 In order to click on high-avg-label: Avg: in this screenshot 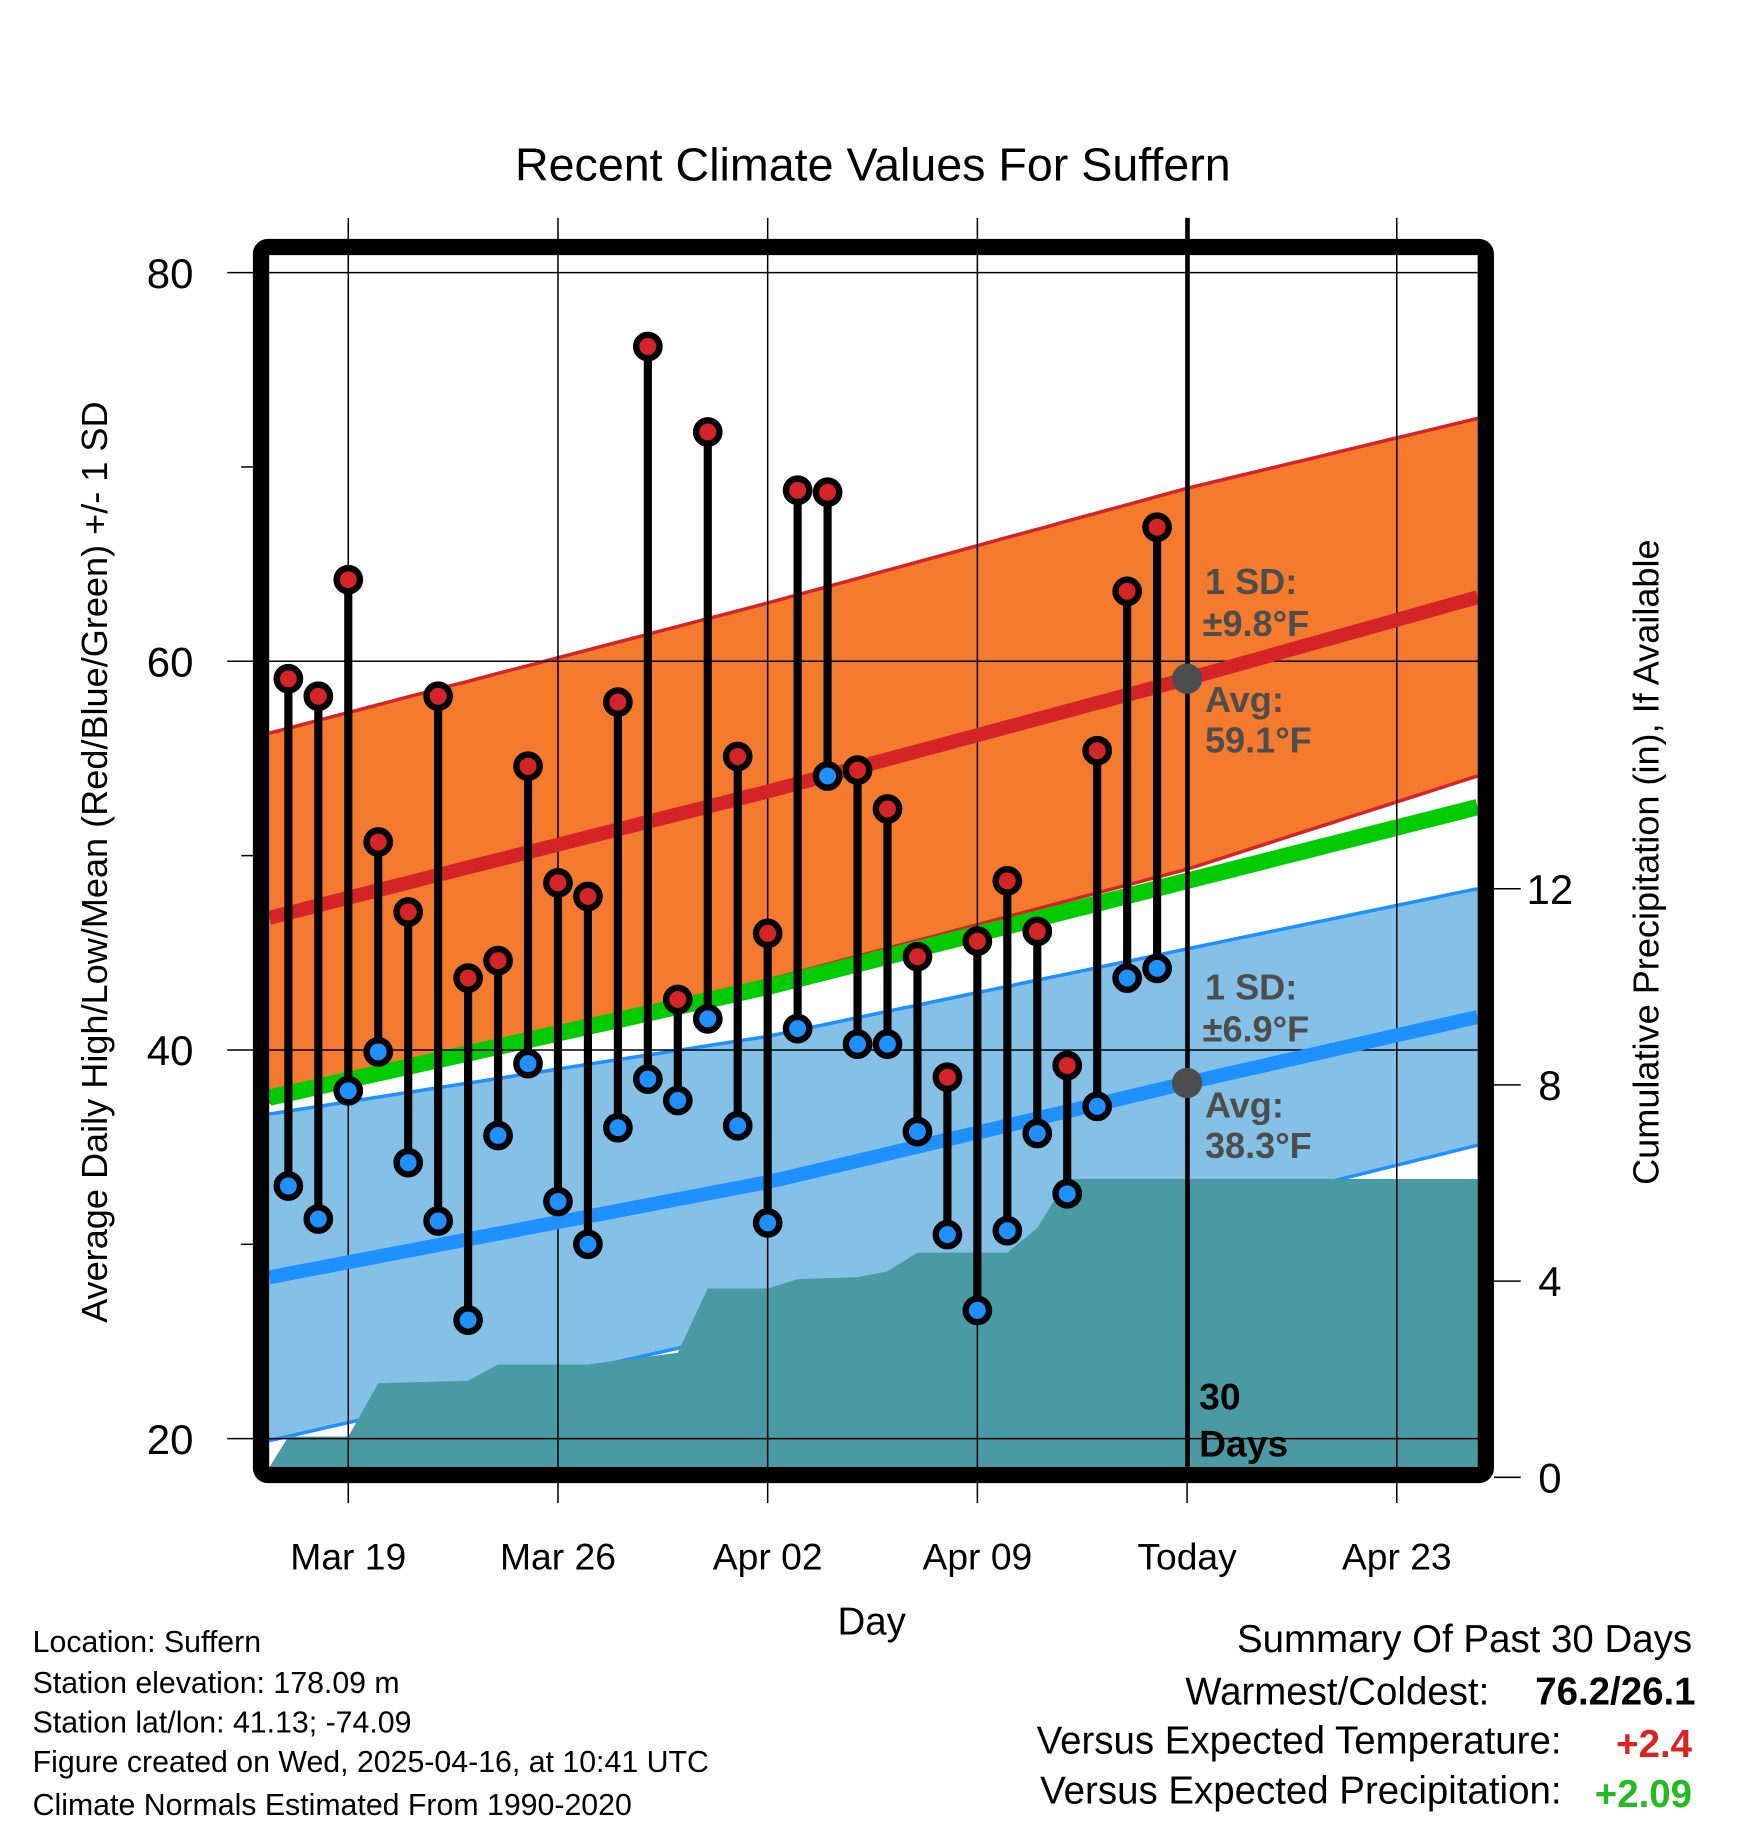, I will do `click(1244, 699)`.